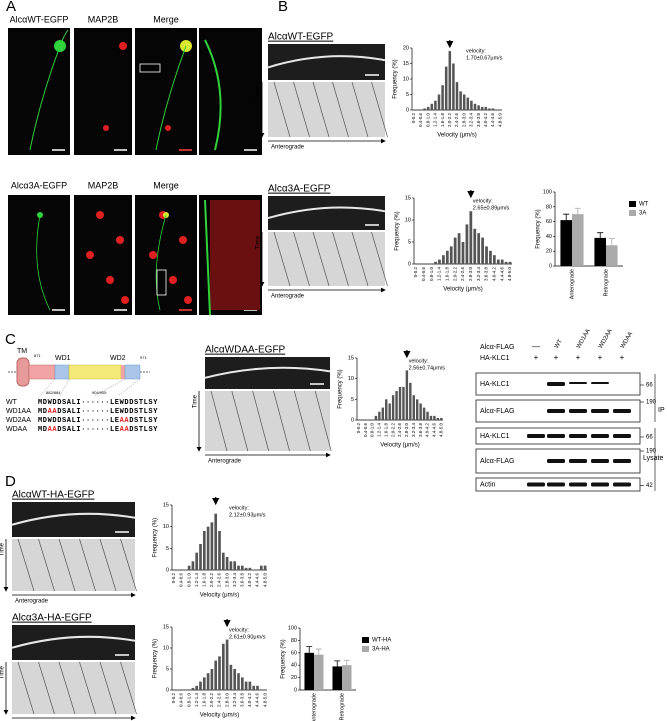 This screenshot has height=721, width=667. What do you see at coordinates (88, 430) in the screenshot?
I see `sequence-segment: DSALI······LE` at bounding box center [88, 430].